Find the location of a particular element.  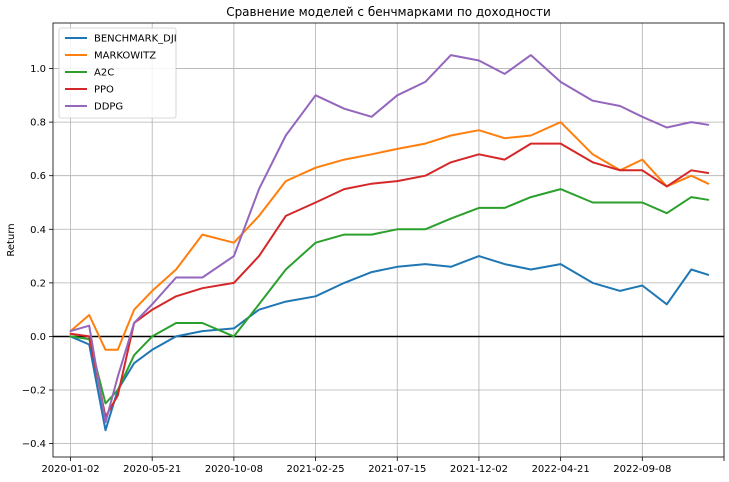

x-tick-label: 2020-01-02 is located at coordinates (70, 469).